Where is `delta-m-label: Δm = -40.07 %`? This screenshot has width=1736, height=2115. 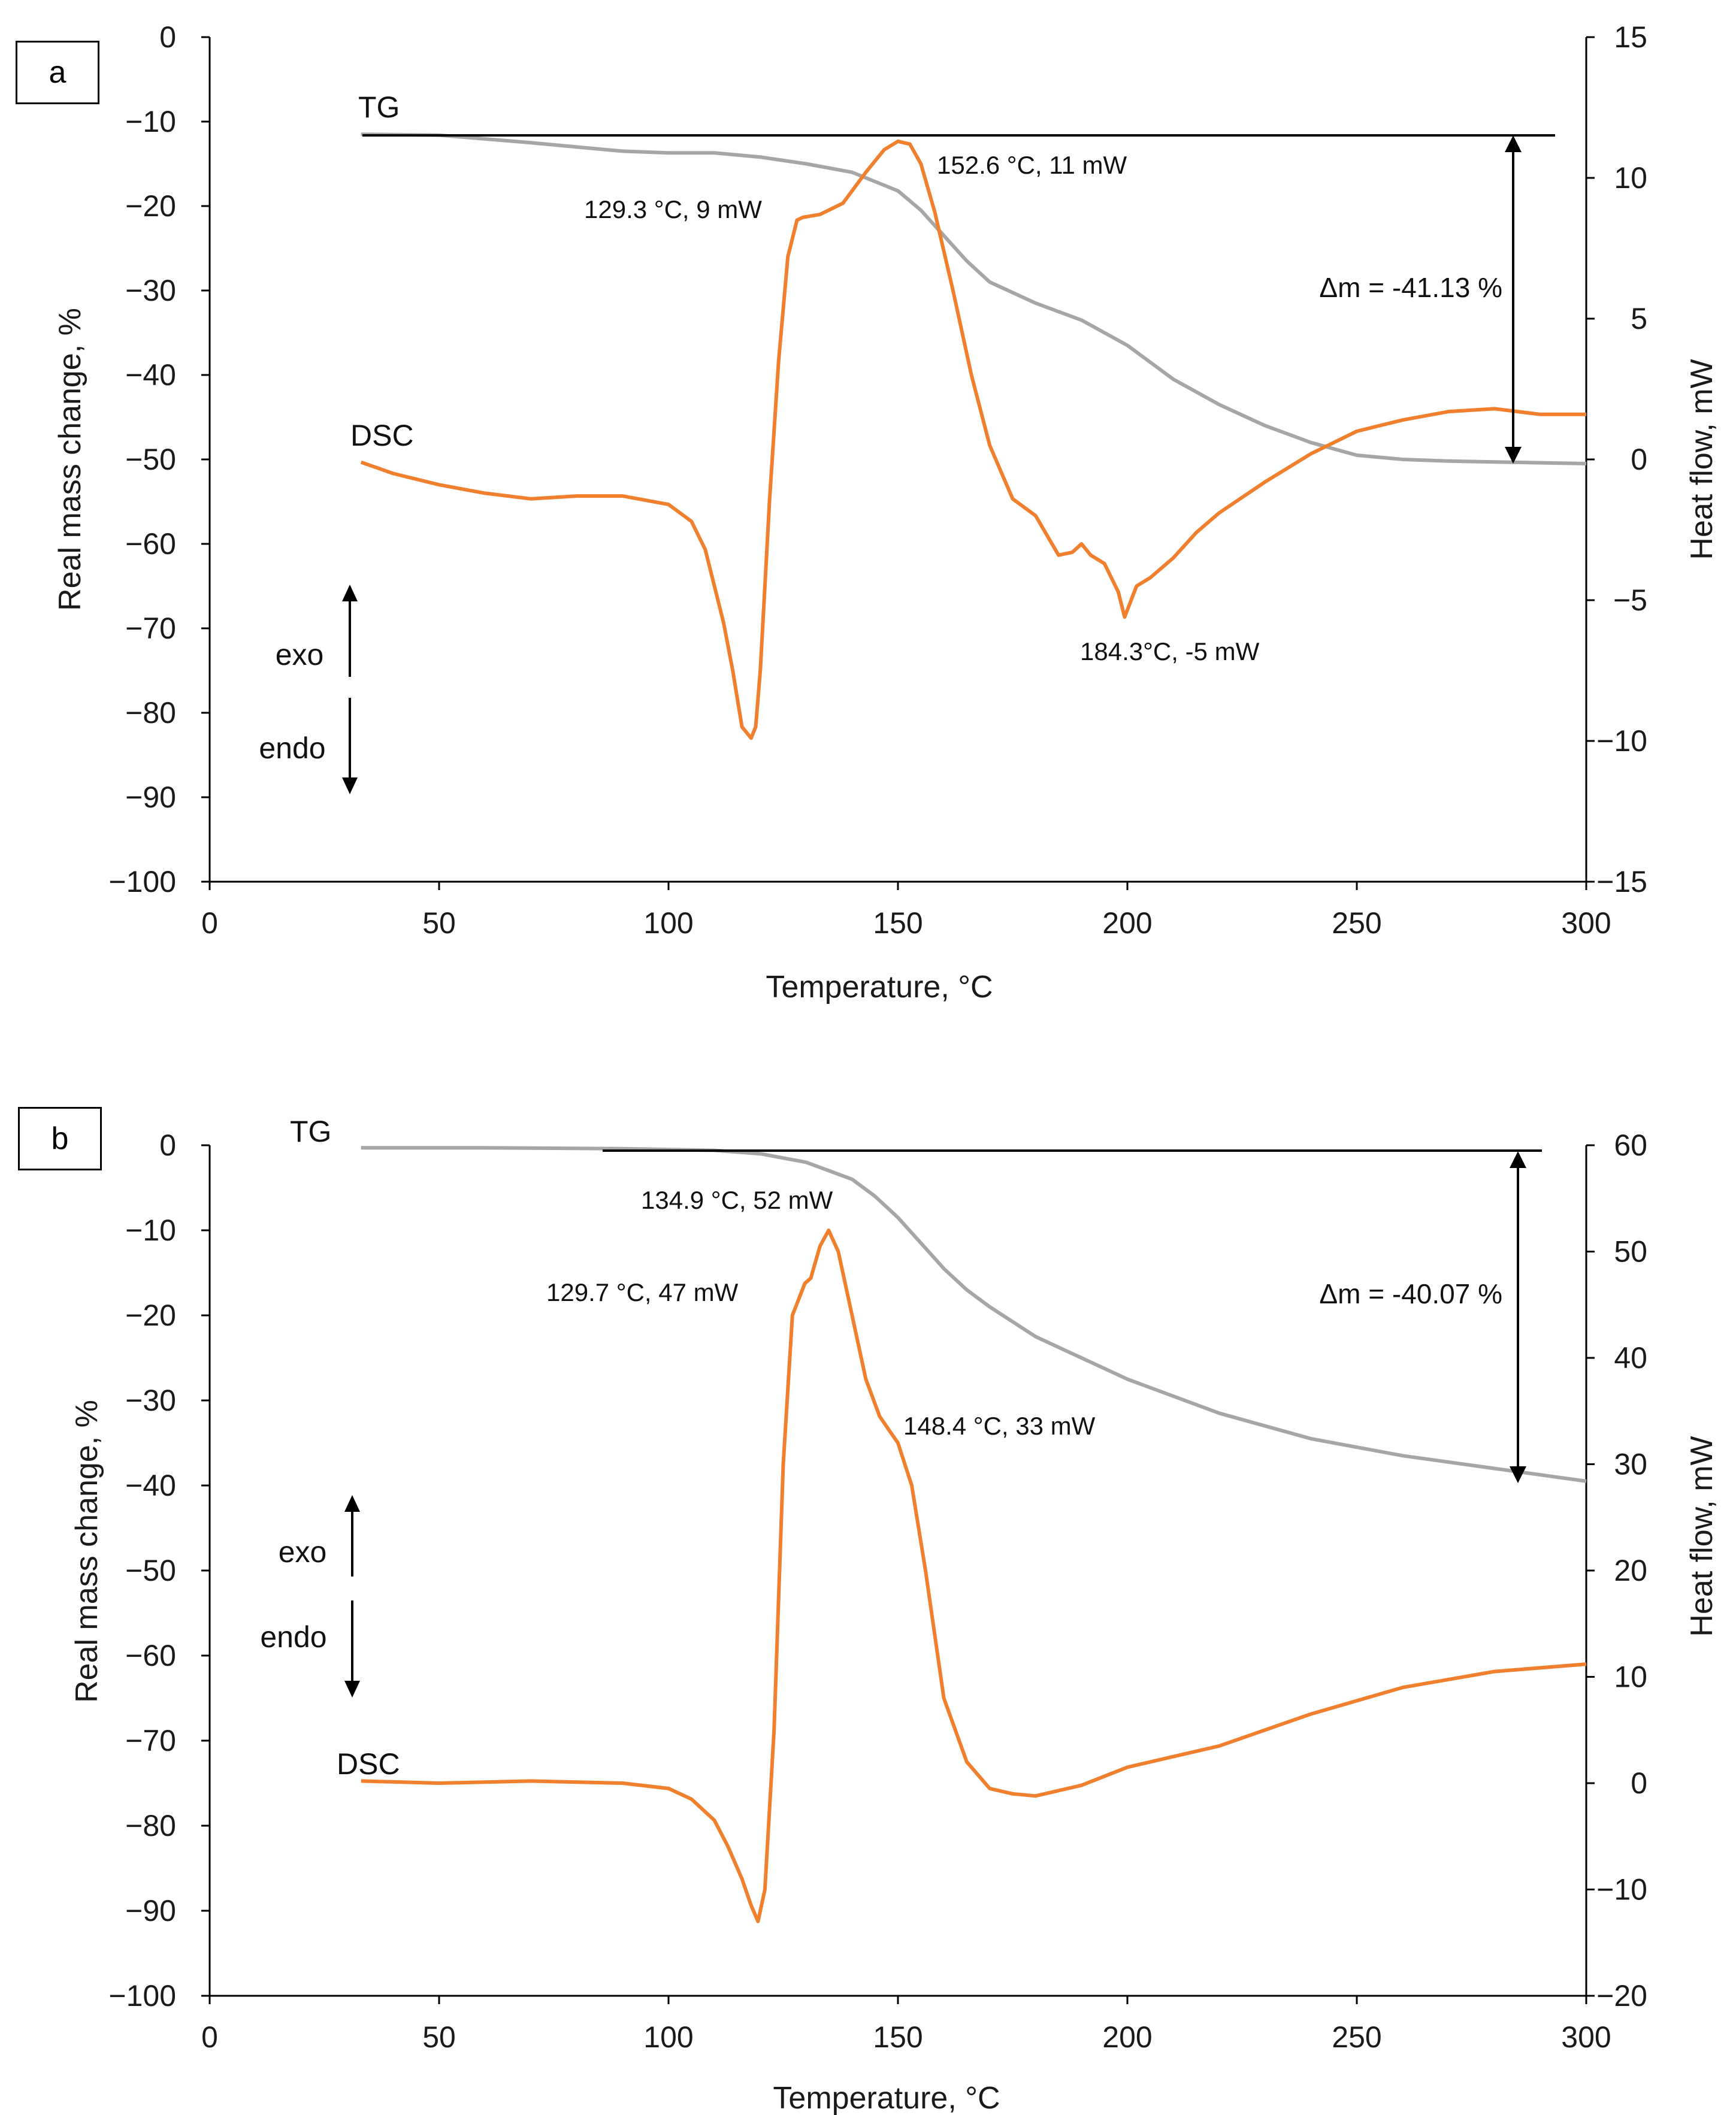 delta-m-label: Δm = -40.07 % is located at coordinates (1410, 1293).